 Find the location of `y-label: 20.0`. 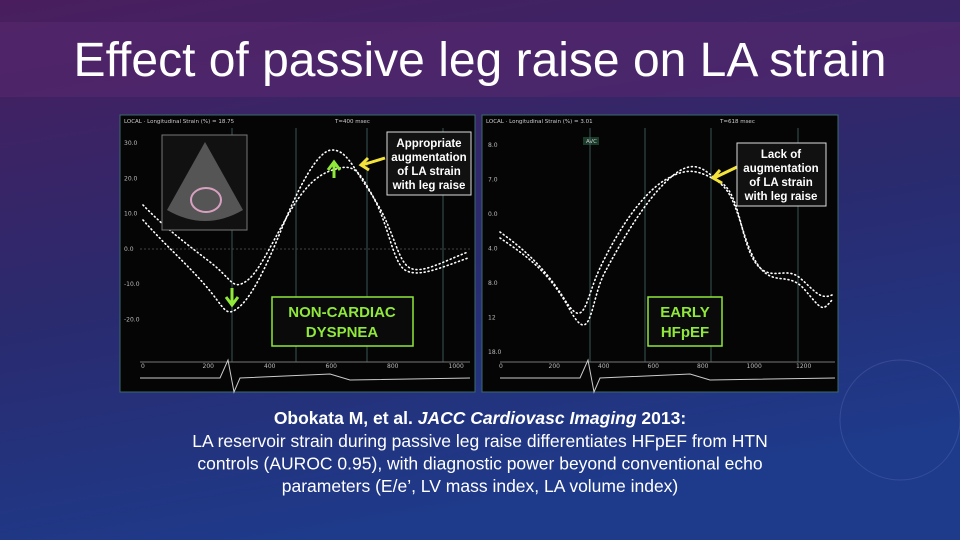

y-label: 20.0 is located at coordinates (131, 178).